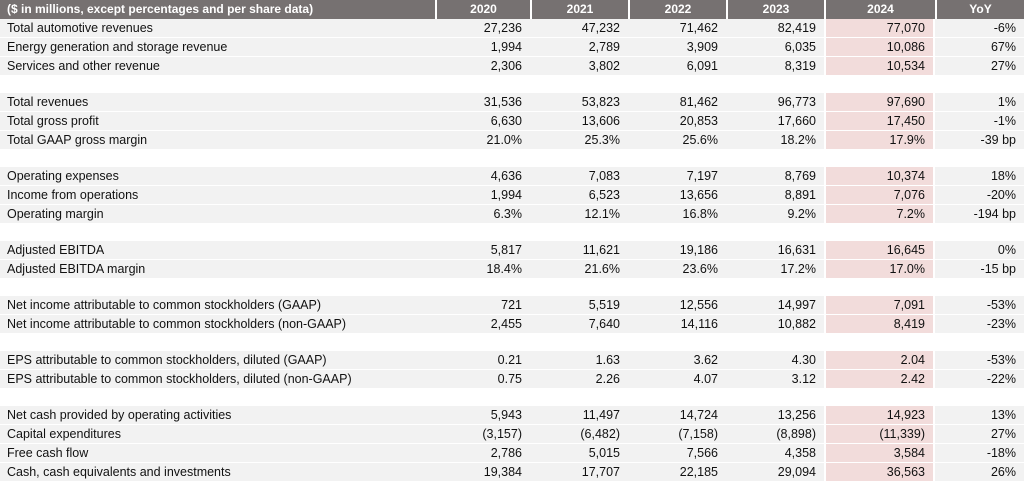 This screenshot has width=1024, height=482. I want to click on cell-2021: 13,606, so click(579, 121).